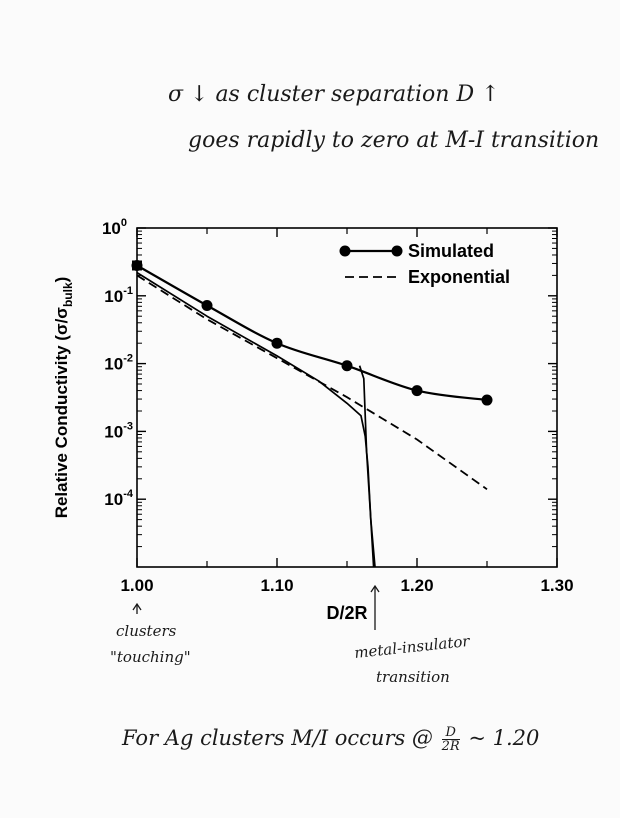 This screenshot has width=620, height=818. I want to click on series-simulated-line, so click(312, 333).